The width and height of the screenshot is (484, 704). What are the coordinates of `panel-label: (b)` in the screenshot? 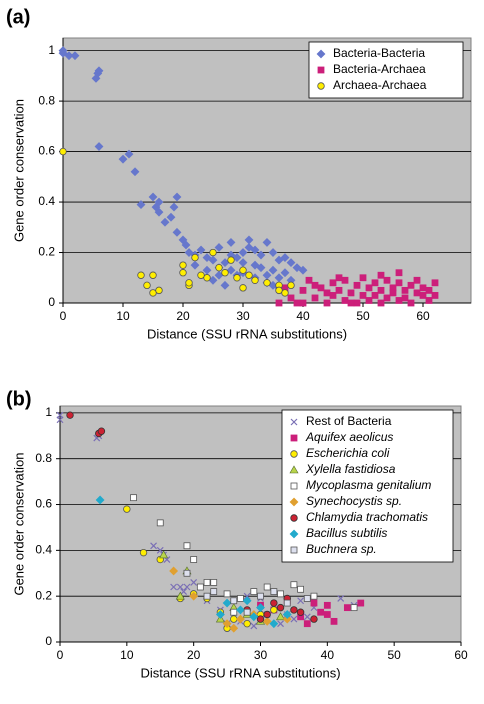 It's located at (19, 399).